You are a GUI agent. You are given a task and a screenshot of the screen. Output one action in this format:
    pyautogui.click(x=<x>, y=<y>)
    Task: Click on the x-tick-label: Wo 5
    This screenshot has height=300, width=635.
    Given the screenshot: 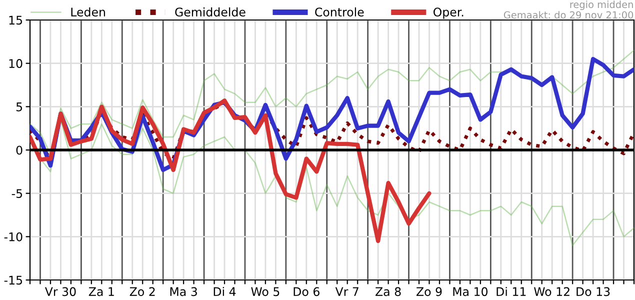 What is the action you would take?
    pyautogui.click(x=265, y=291)
    